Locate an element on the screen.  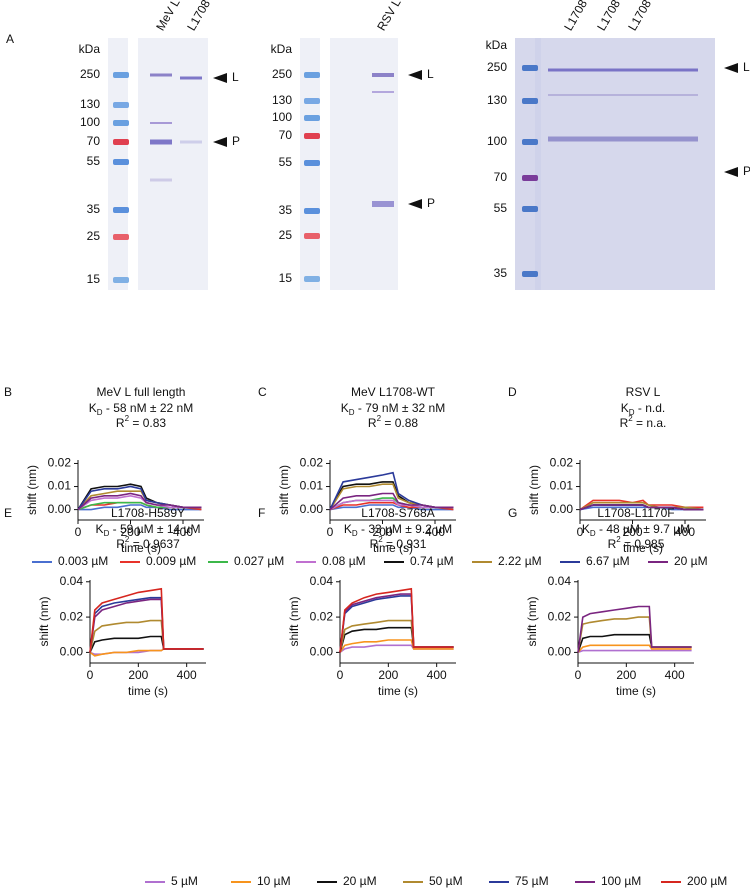
kd-value: - 58 nM ± 22 nM is located at coordinates (148, 408).